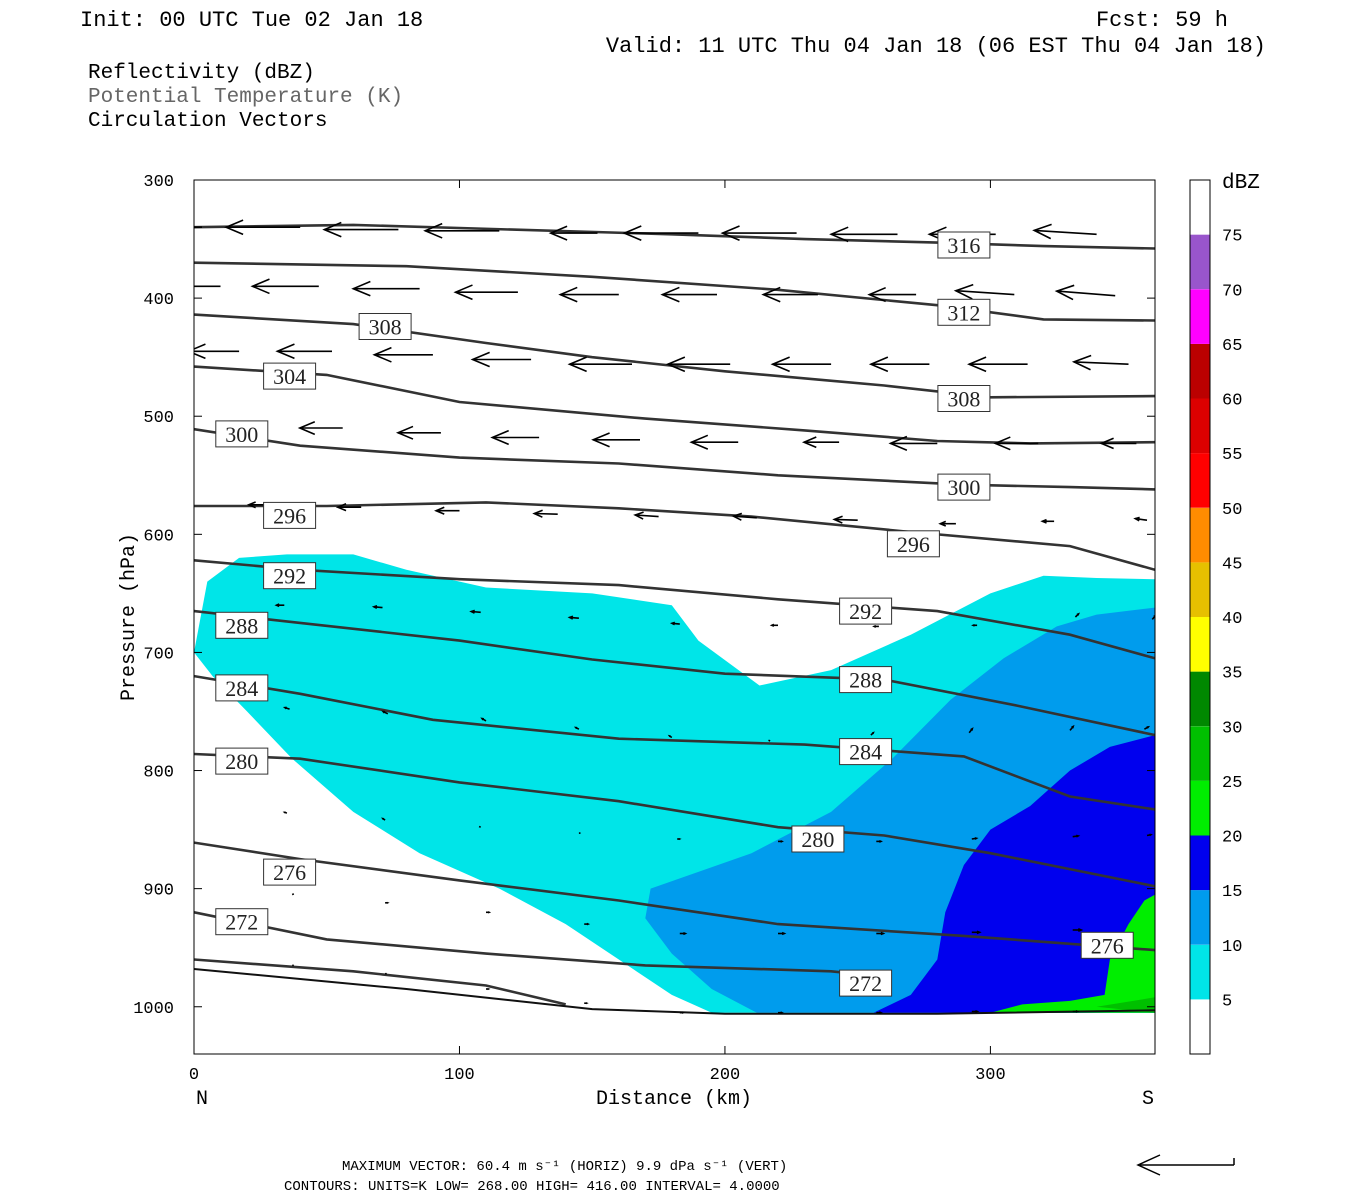  I want to click on forecast-hour: Fcst: 59 h, so click(1162, 20).